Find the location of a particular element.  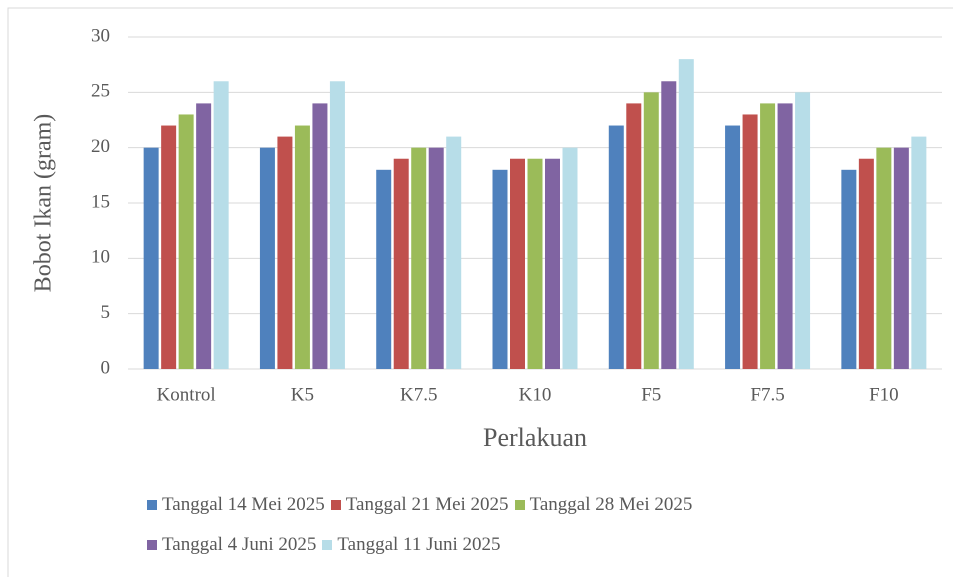

legend-item: Tanggal 4 Juni 2025 is located at coordinates (231, 545).